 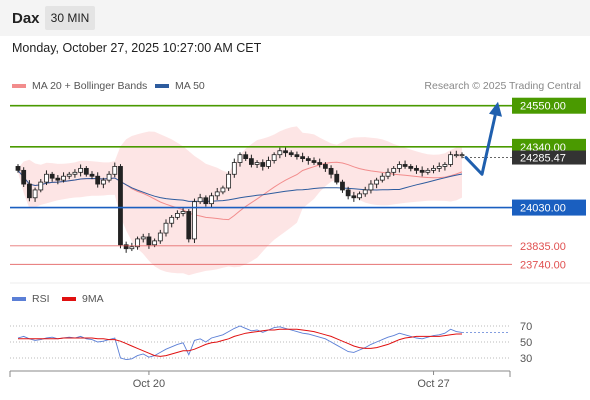 What do you see at coordinates (70, 18) in the screenshot?
I see `timeframe-button: 30 MIN` at bounding box center [70, 18].